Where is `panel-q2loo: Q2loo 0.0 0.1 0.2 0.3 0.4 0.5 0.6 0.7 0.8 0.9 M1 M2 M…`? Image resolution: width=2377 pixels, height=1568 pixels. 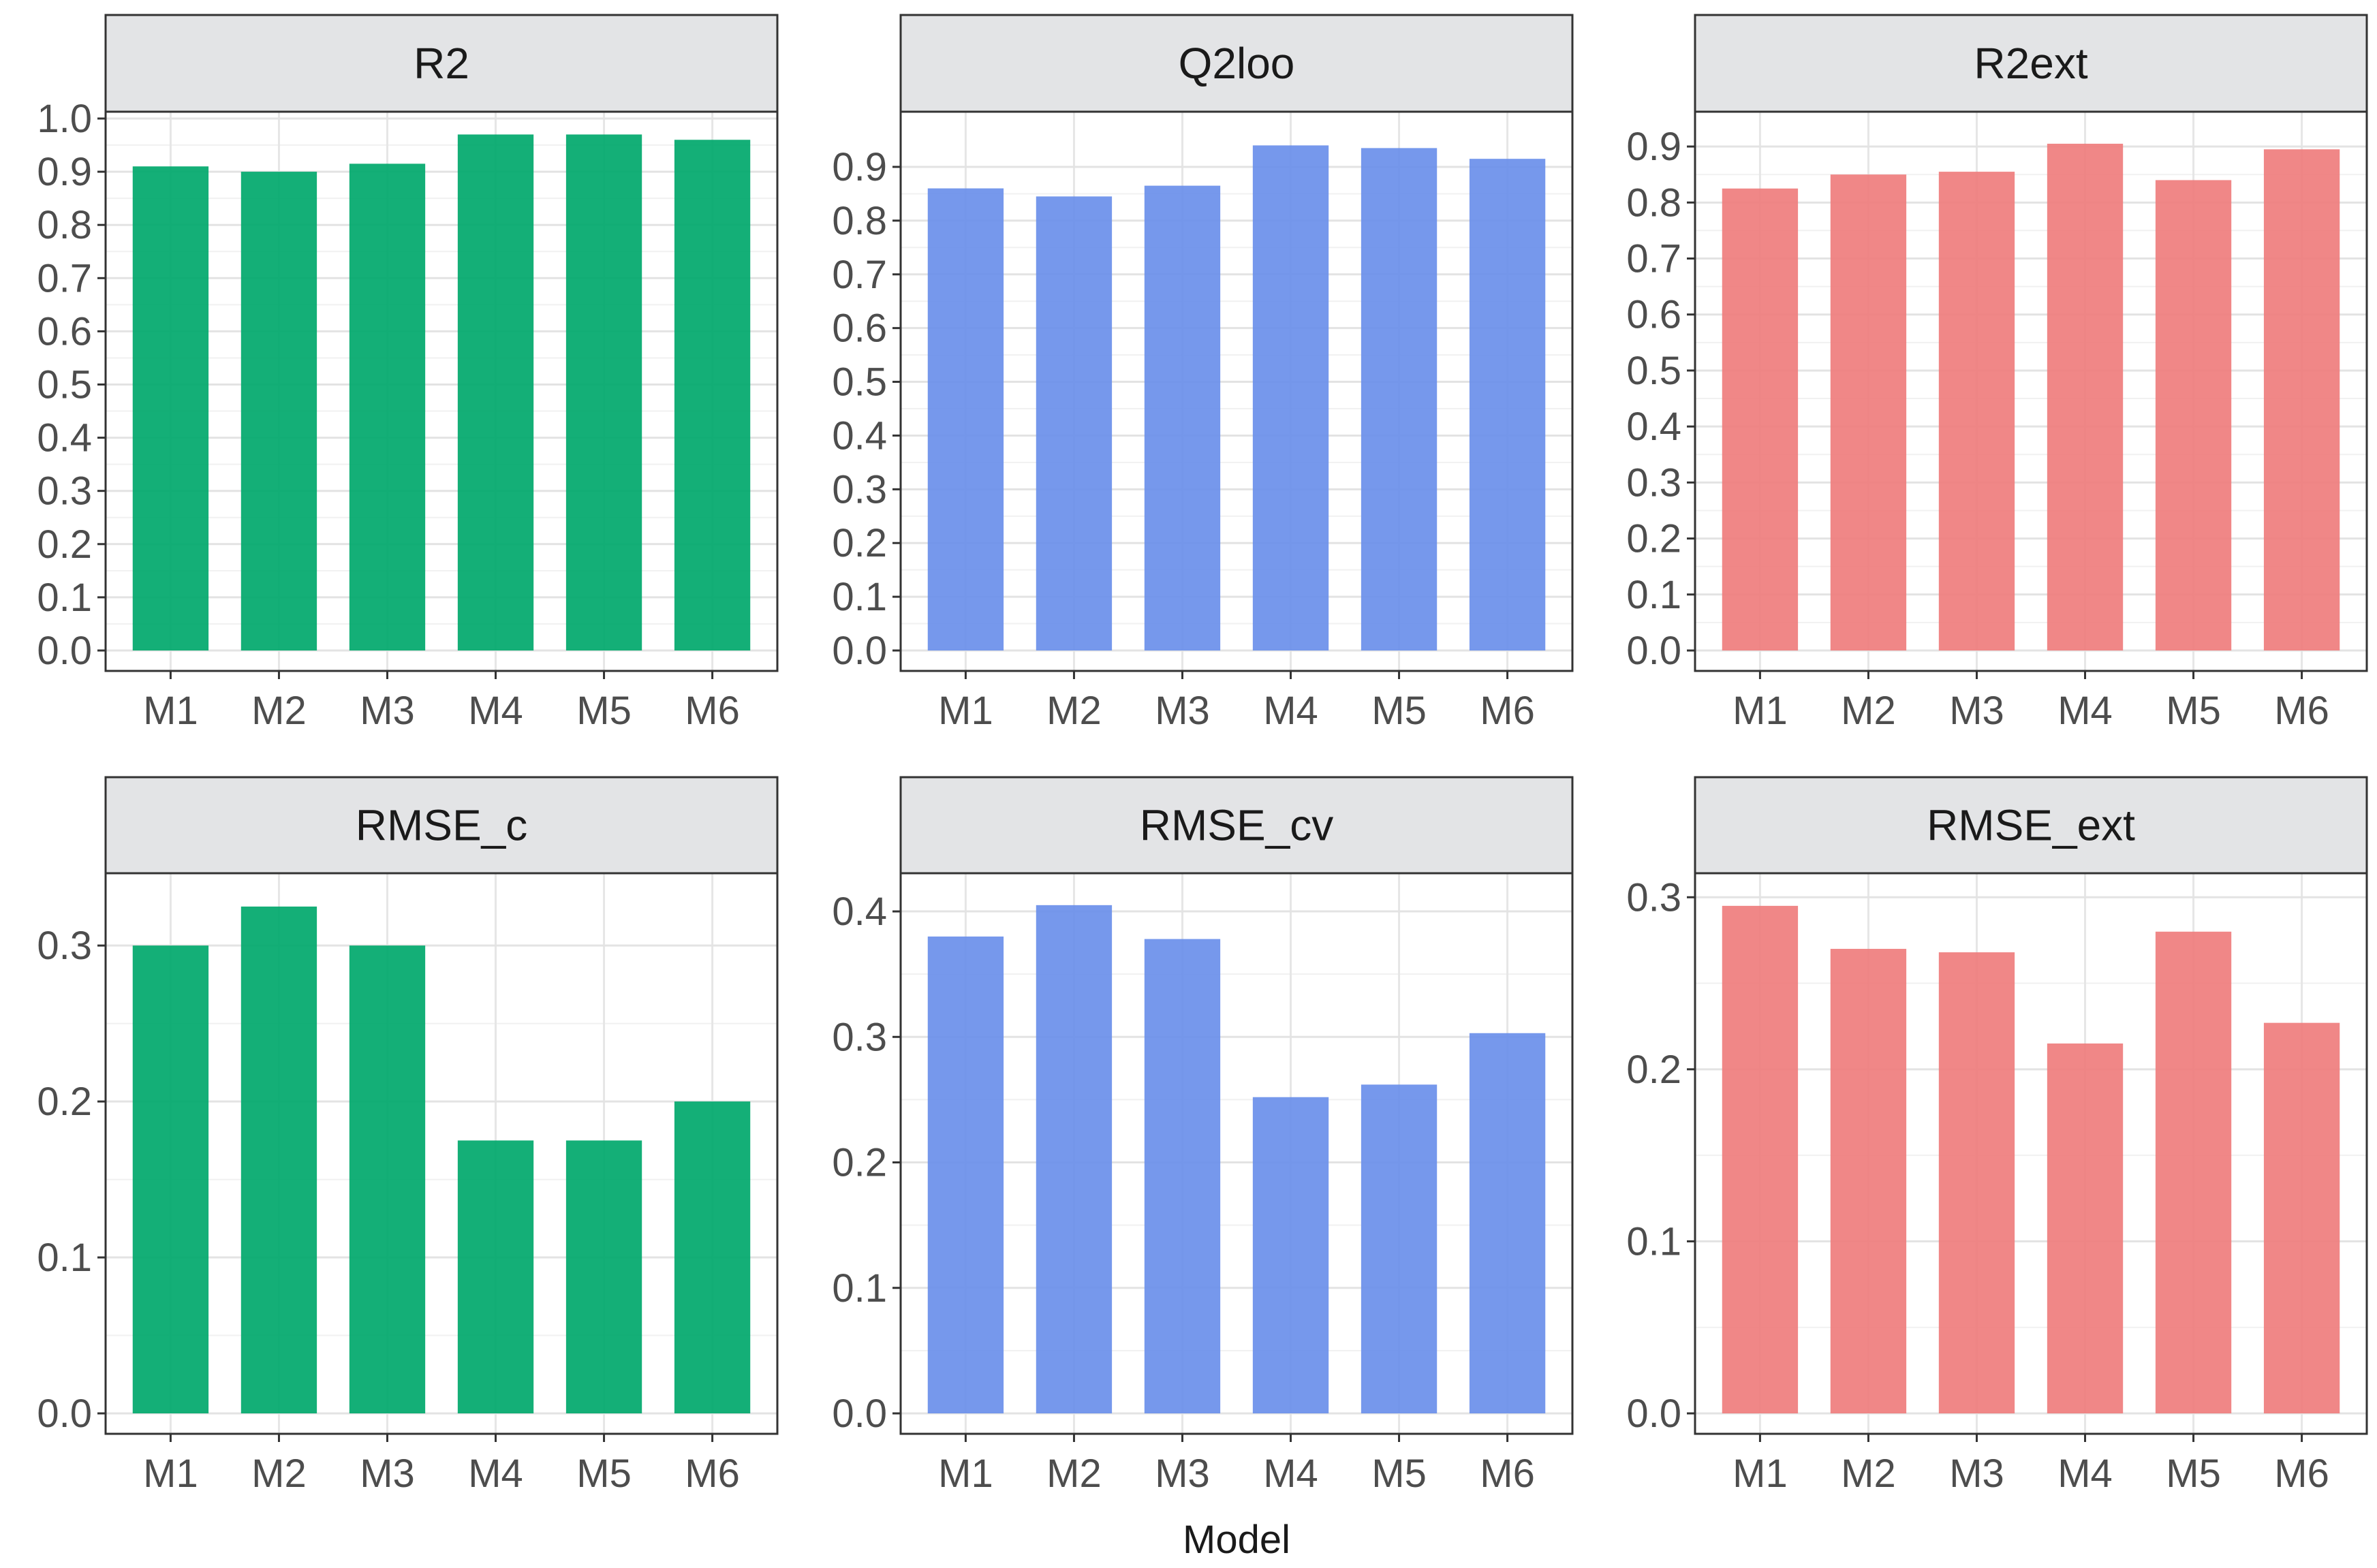 panel-q2loo: Q2loo 0.0 0.1 0.2 0.3 0.4 0.5 0.6 0.7 0.8 0.9 M1 M2 M… is located at coordinates (1203, 373).